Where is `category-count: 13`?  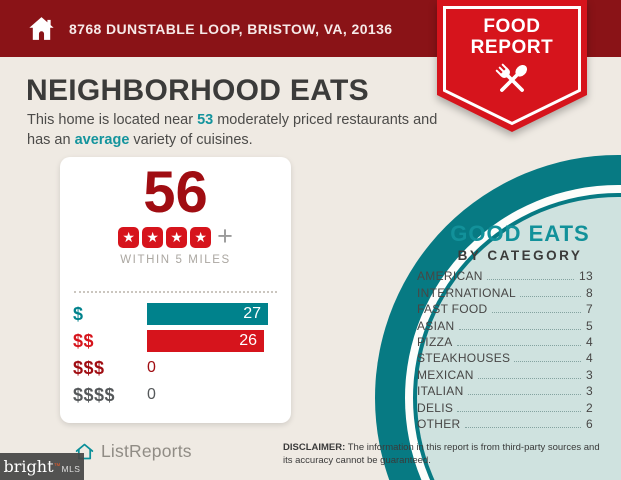 category-count: 13 is located at coordinates (586, 276).